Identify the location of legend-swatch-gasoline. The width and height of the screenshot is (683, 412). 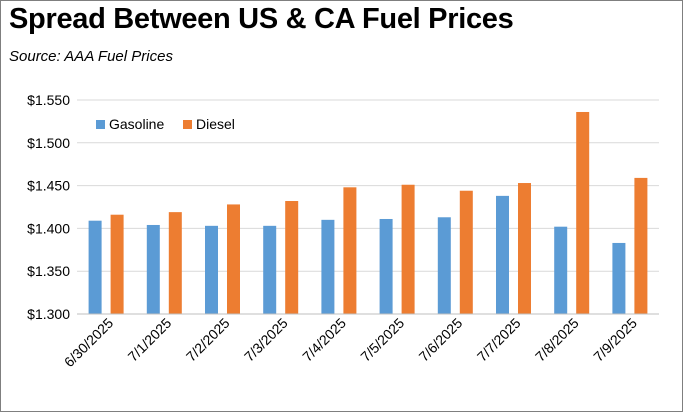
(100, 124).